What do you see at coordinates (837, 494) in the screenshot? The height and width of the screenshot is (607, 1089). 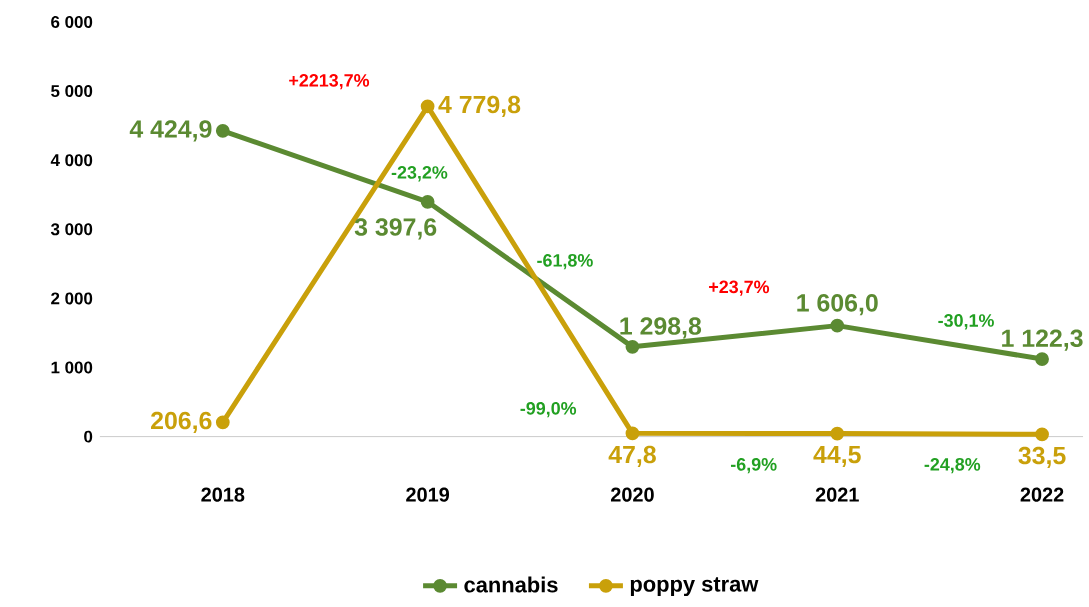 I see `x-tick-label: 2021` at bounding box center [837, 494].